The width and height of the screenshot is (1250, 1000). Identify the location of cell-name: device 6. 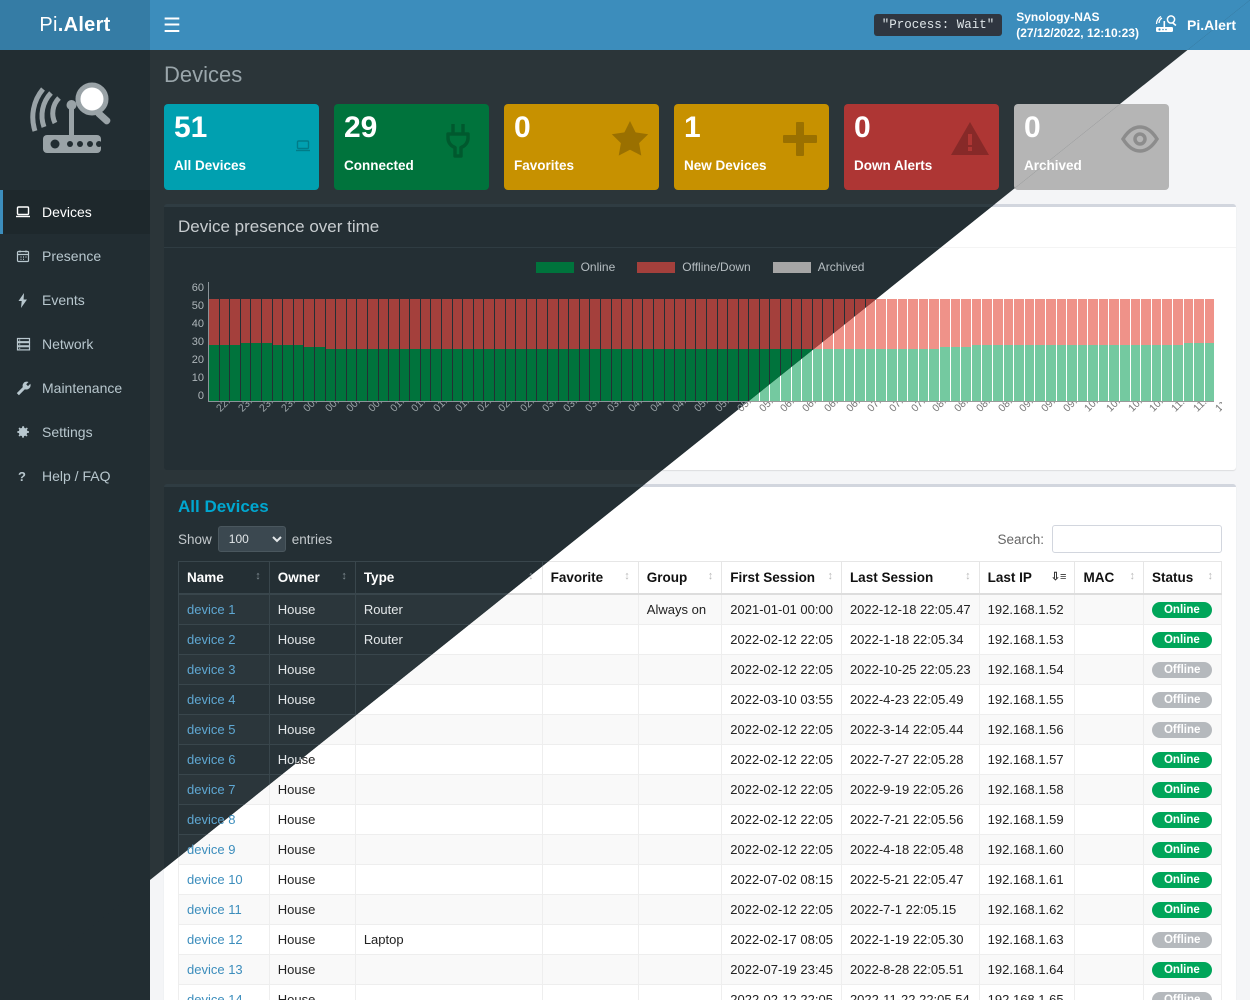
(224, 759).